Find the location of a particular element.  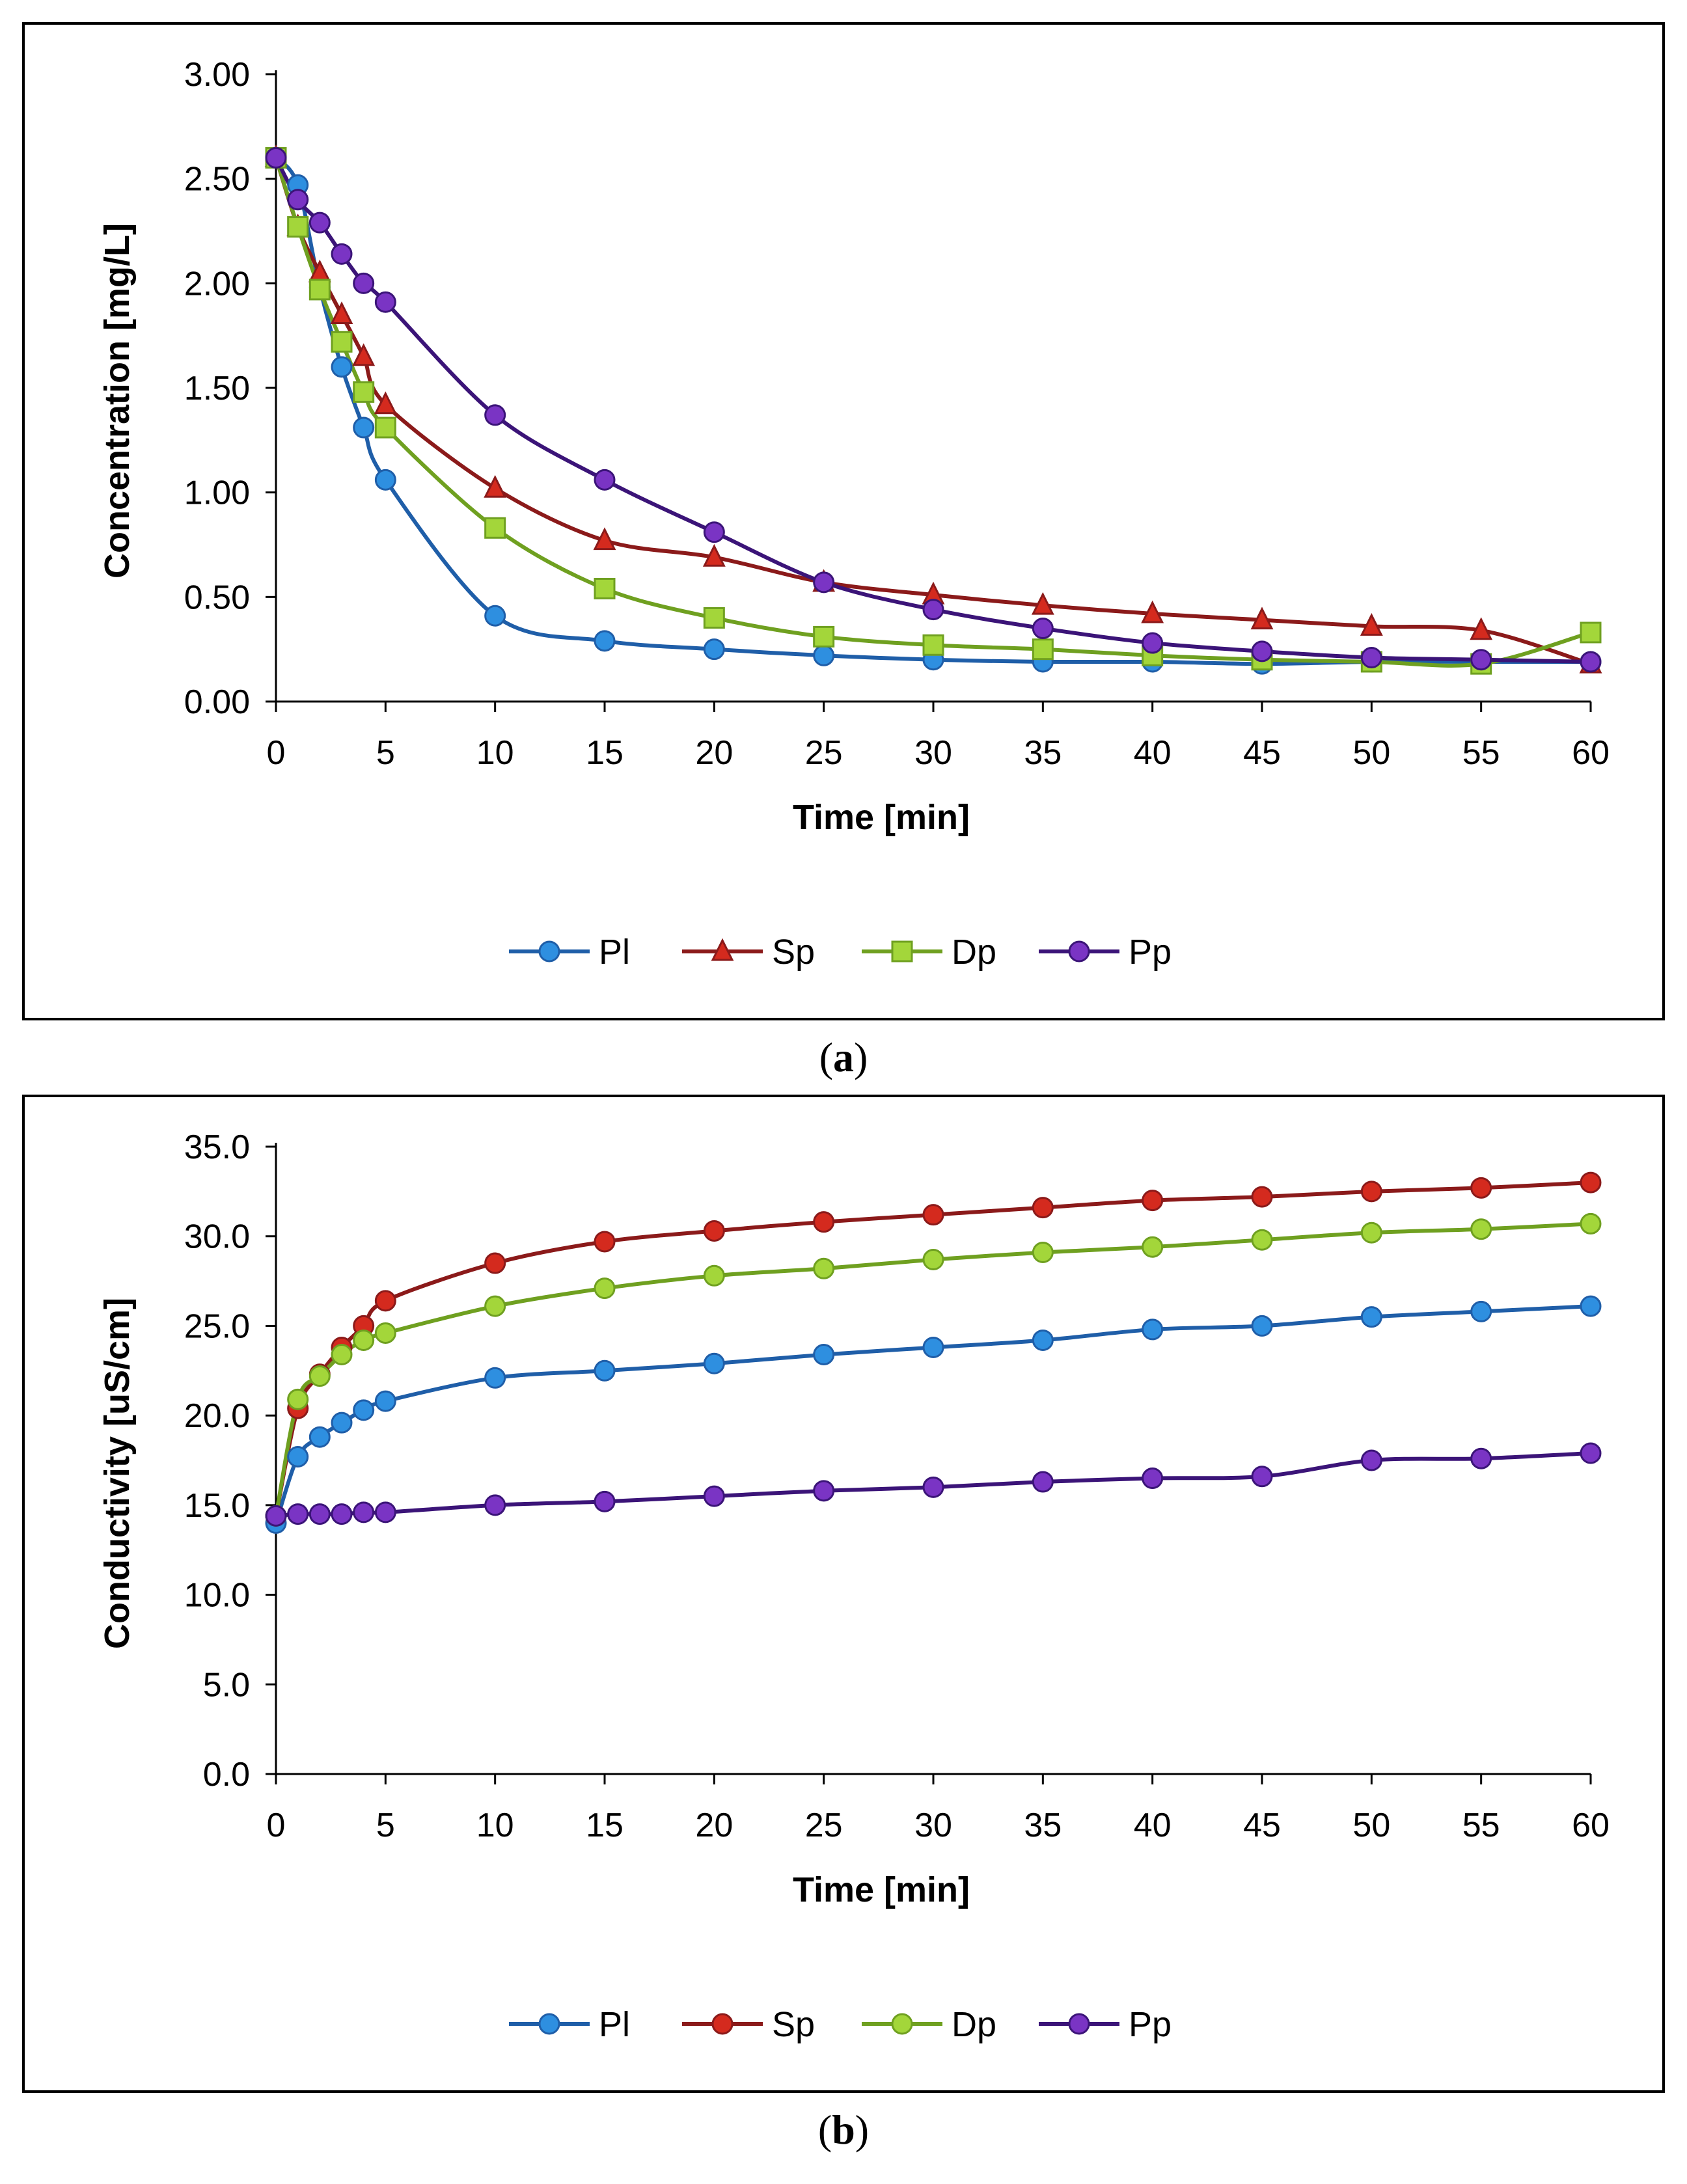

chart-a-legend-label: Sp is located at coordinates (794, 953).